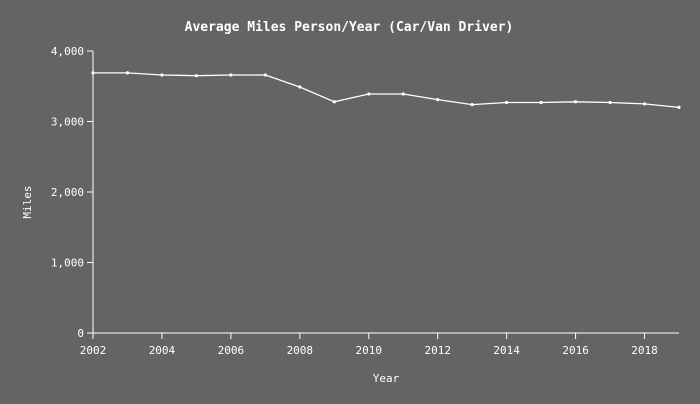 This screenshot has height=404, width=700. Describe the element at coordinates (437, 350) in the screenshot. I see `x-tick-label: 2012` at that location.